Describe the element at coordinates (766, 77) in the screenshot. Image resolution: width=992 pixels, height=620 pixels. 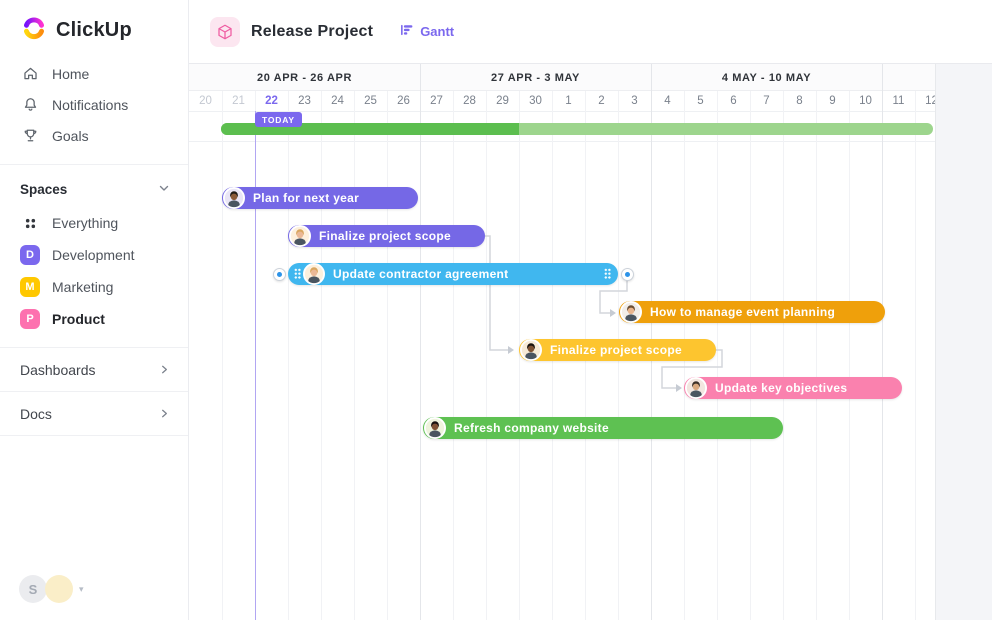
I see `week-header: 4 MAY - 10 MAY` at that location.